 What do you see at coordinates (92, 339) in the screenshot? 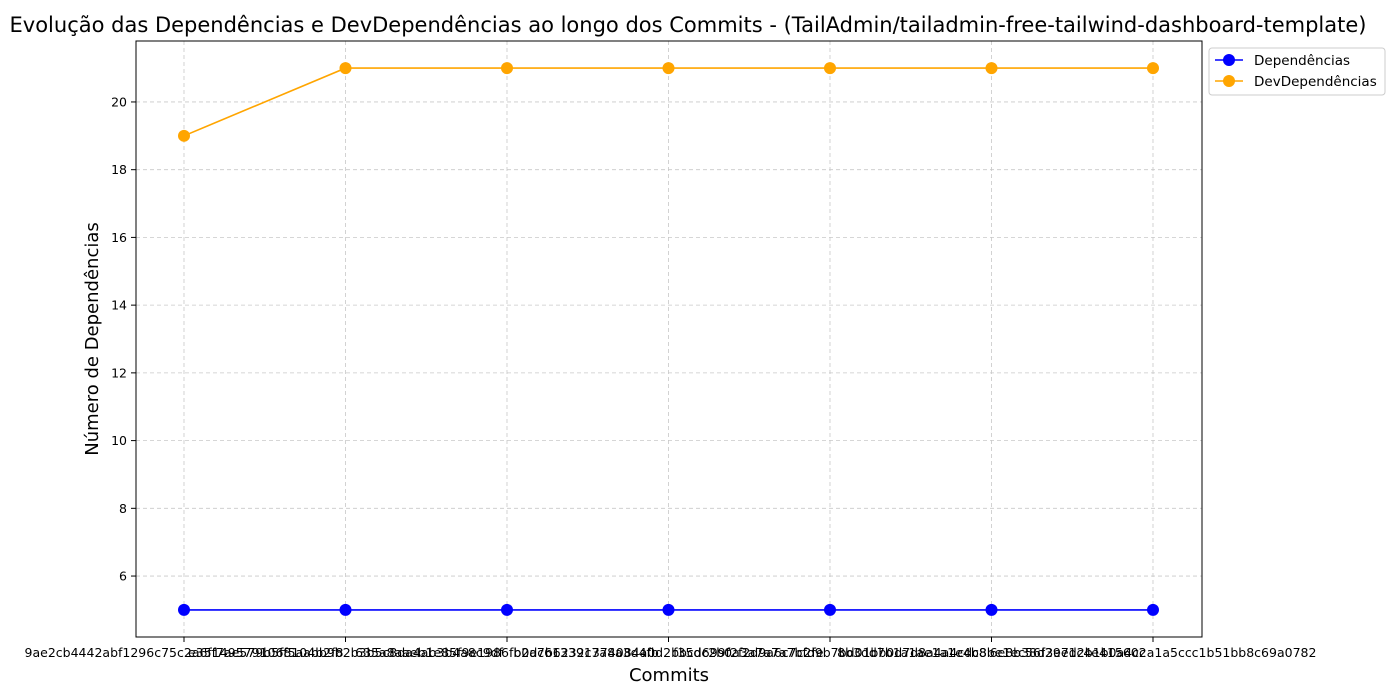
I see `y-axis-title: Número de Dependências` at bounding box center [92, 339].